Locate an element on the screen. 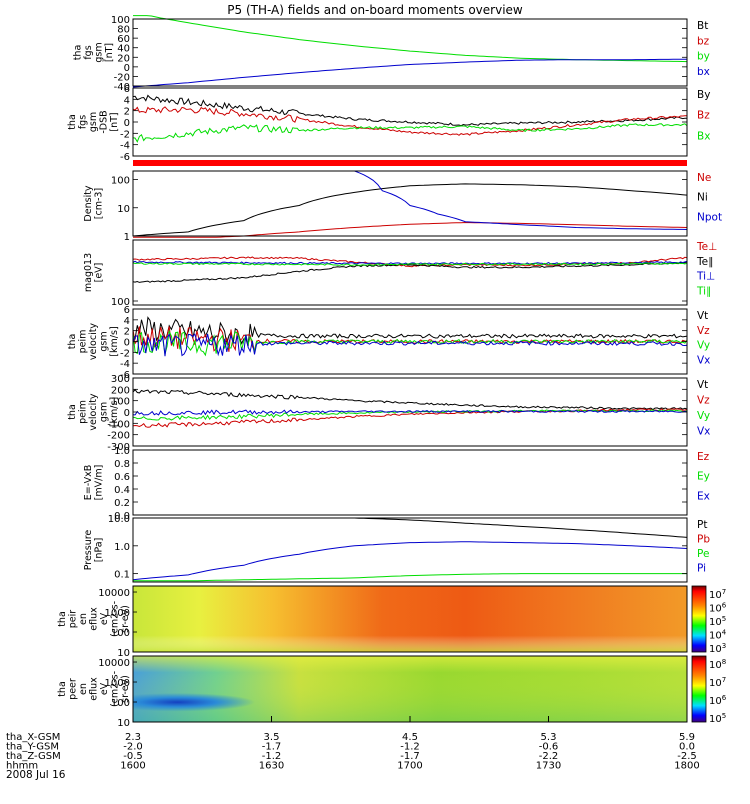  x-tick-label: -0.5 is located at coordinates (133, 756).